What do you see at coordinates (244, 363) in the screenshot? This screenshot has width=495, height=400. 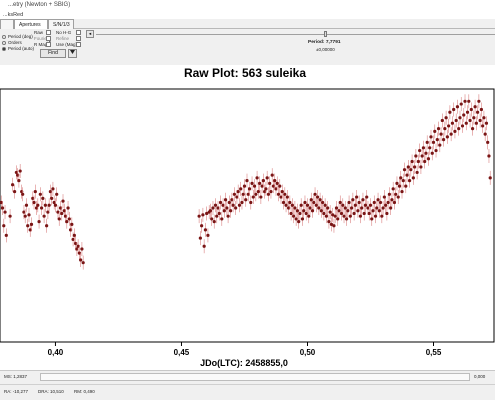 I see `x-axis-label: JDo(LTC): 2458855,0` at bounding box center [244, 363].